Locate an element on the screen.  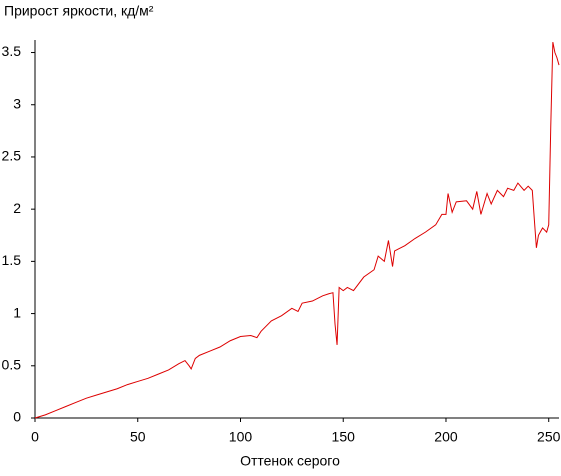
x-tick-label: 150 is located at coordinates (344, 437).